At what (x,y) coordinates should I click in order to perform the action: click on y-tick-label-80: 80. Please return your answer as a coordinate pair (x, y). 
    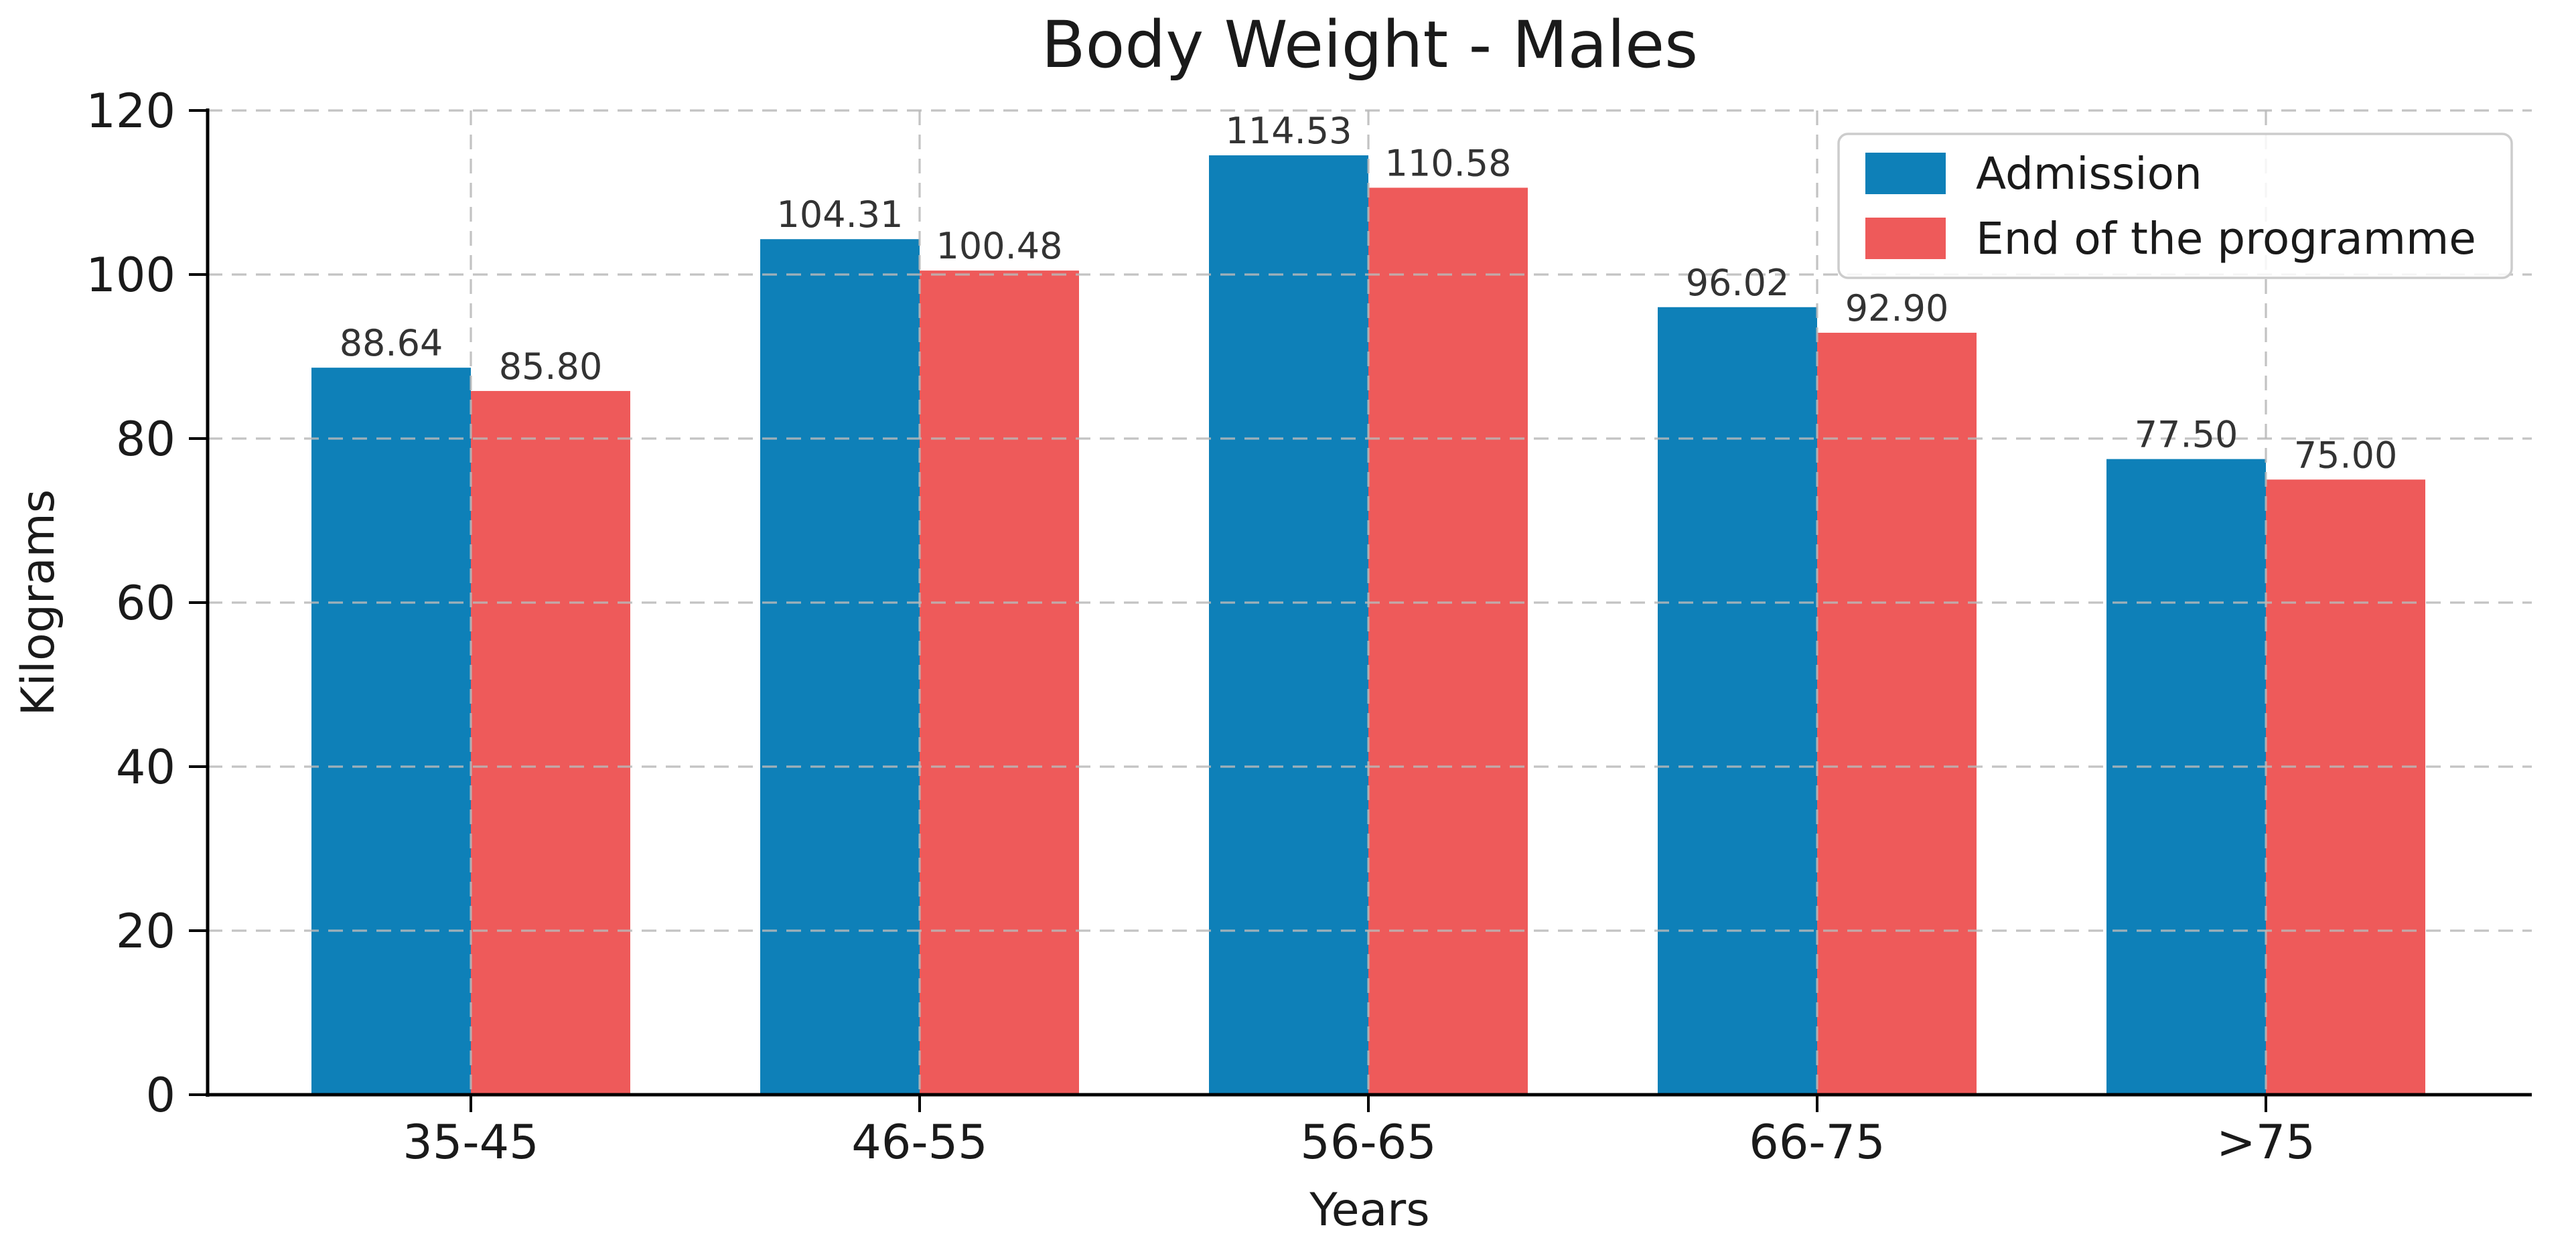
    Looking at the image, I should click on (145, 440).